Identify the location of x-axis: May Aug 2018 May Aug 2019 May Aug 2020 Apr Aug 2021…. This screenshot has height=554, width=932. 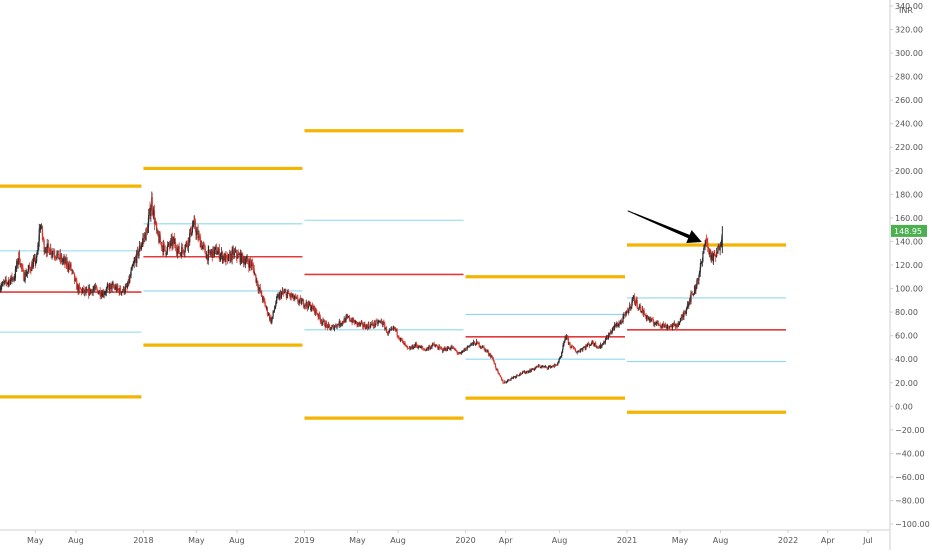
(445, 537).